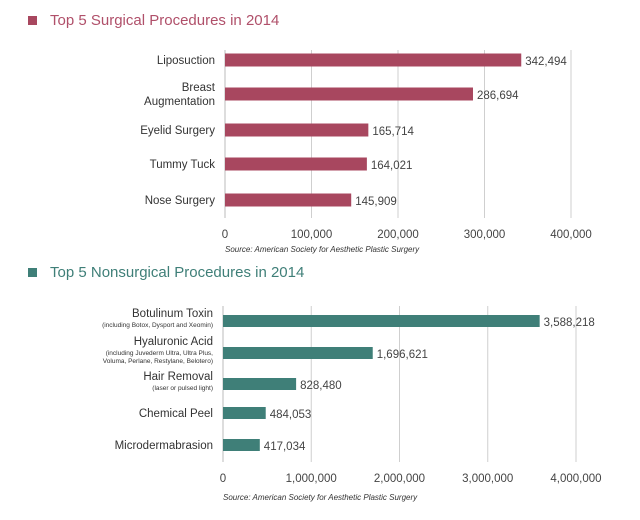 The image size is (640, 520). I want to click on data-label: 286,694, so click(498, 96).